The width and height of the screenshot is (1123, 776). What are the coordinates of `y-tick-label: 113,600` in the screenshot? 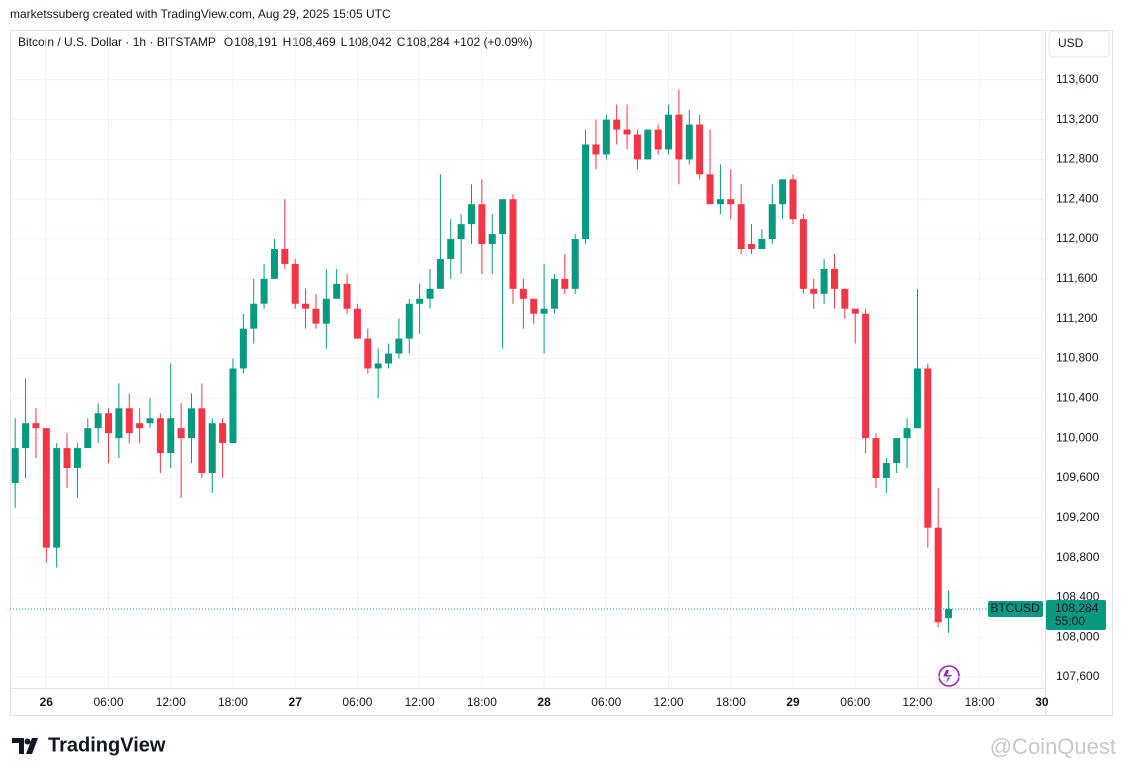 It's located at (1077, 79).